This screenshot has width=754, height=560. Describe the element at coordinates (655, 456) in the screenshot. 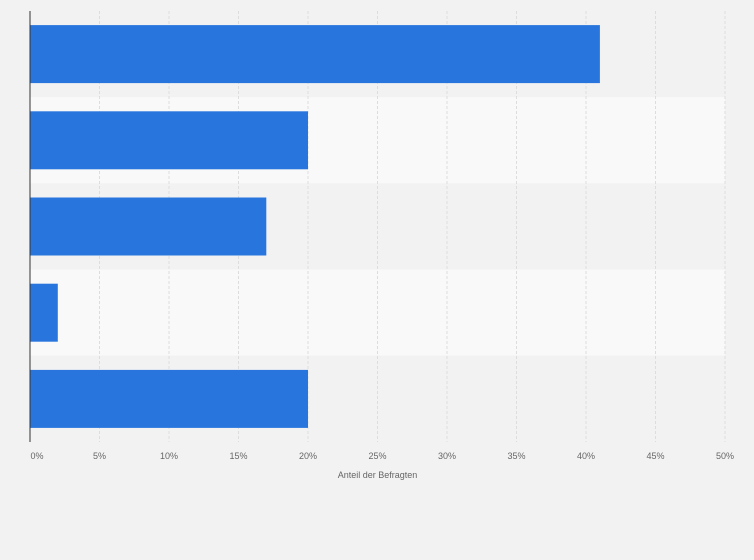

I see `x-tick-label: 45%` at that location.